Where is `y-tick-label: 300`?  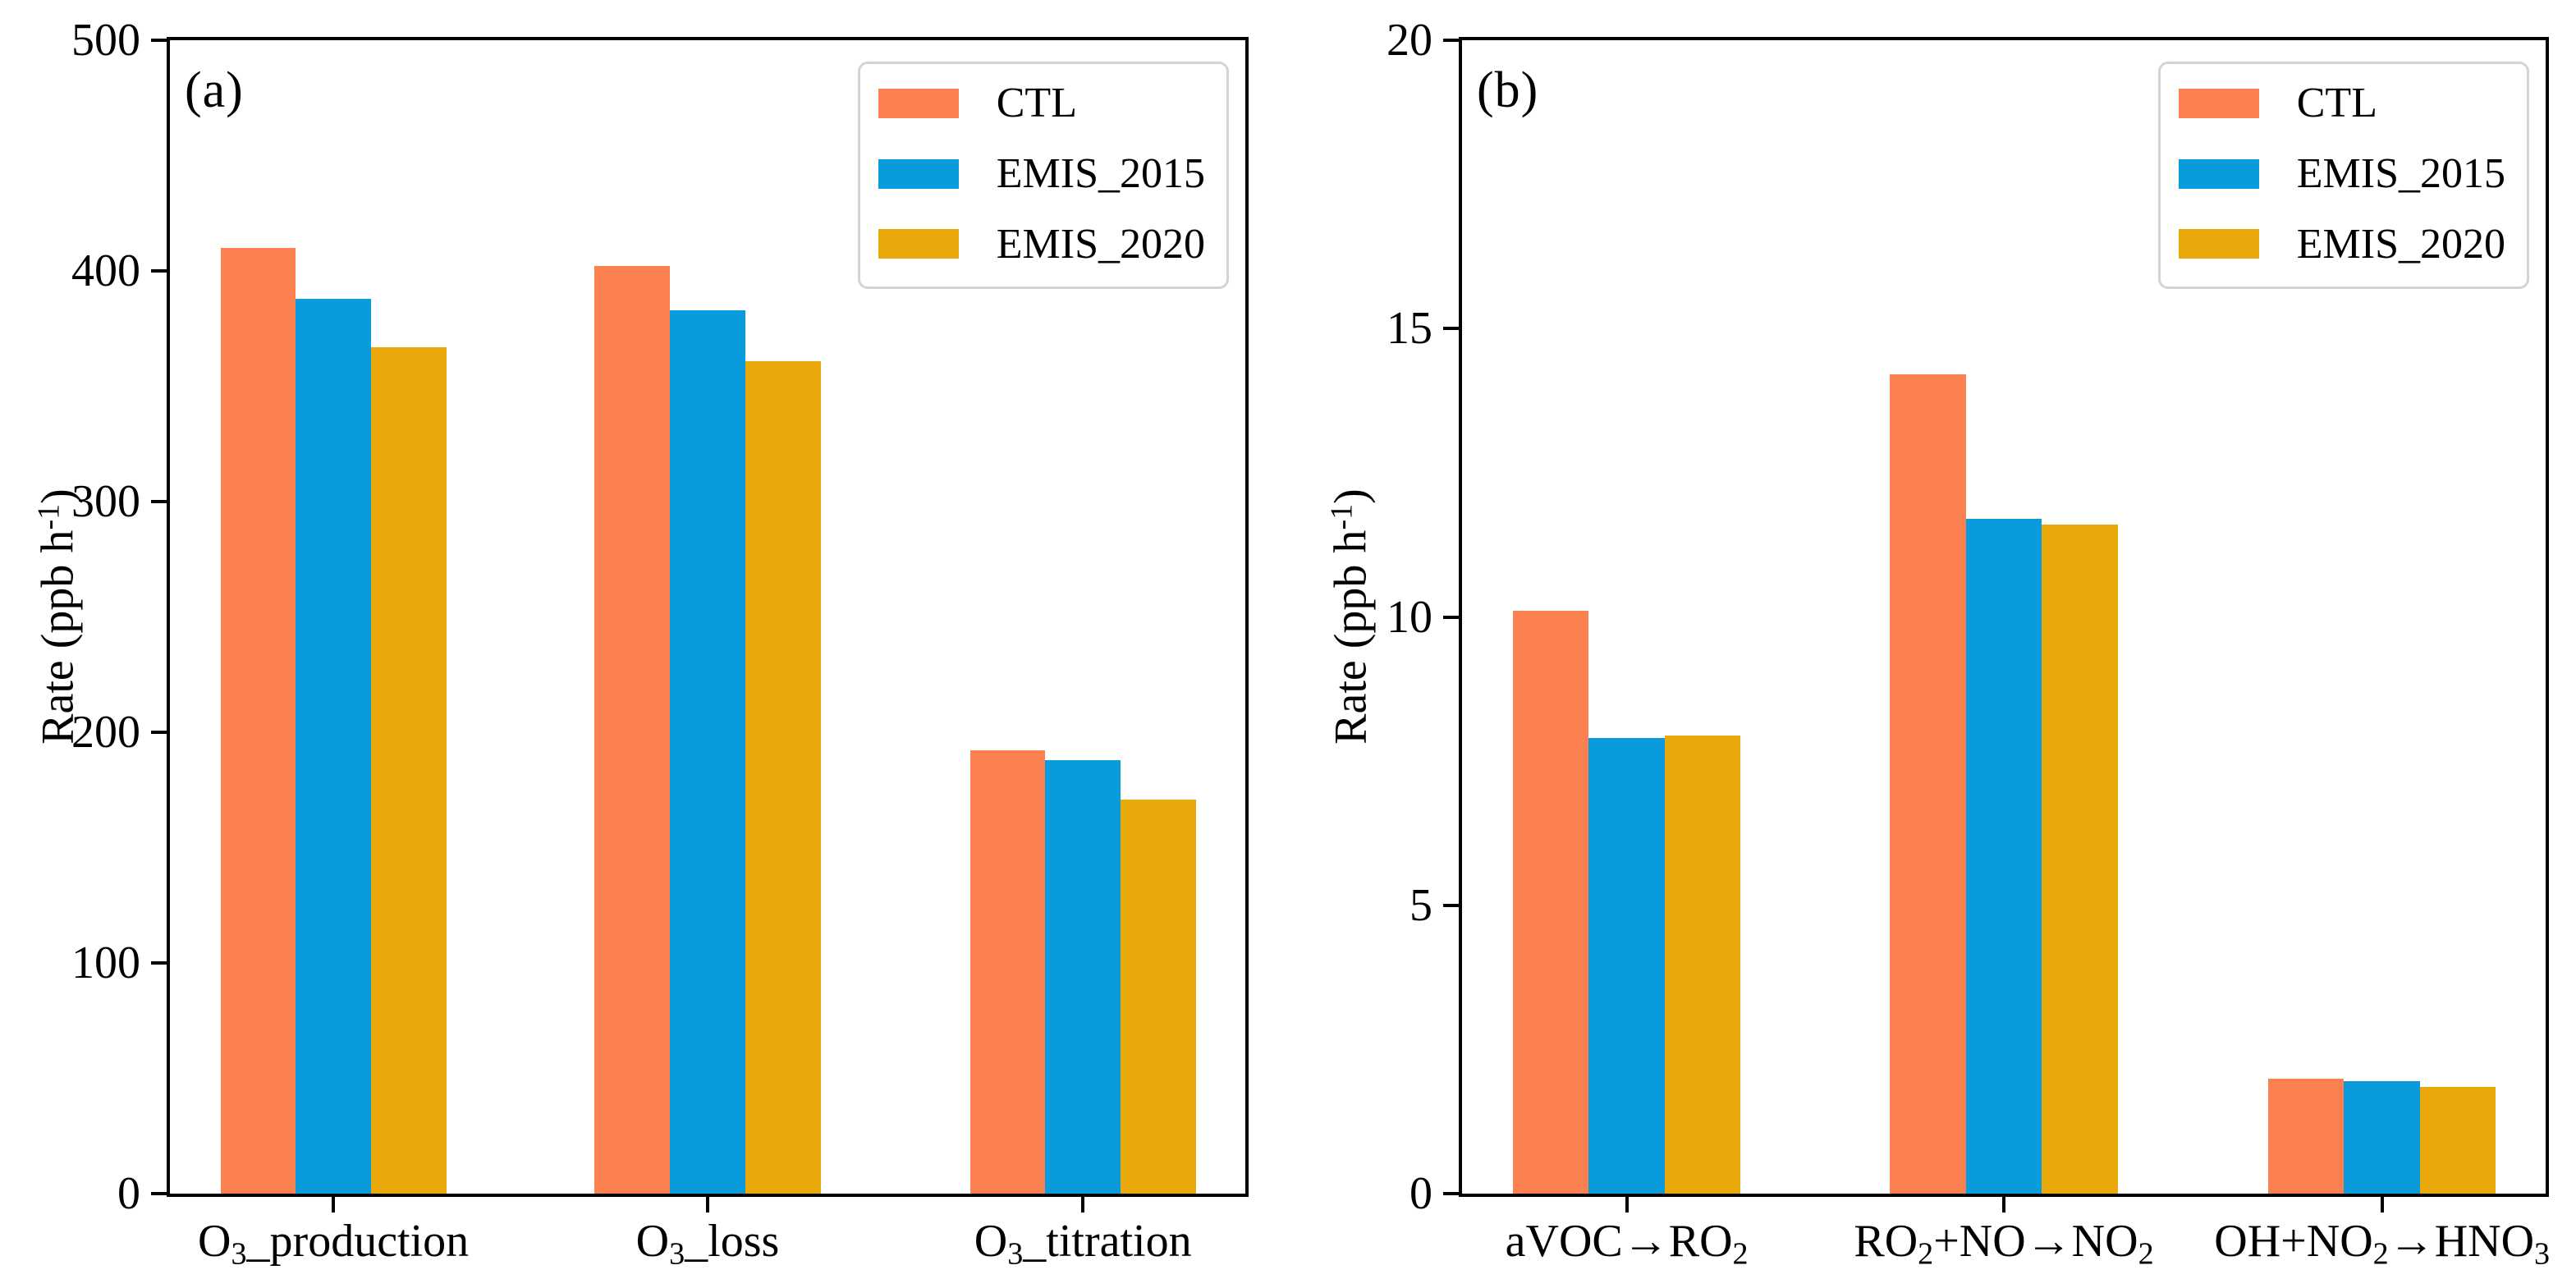
y-tick-label: 300 is located at coordinates (106, 501).